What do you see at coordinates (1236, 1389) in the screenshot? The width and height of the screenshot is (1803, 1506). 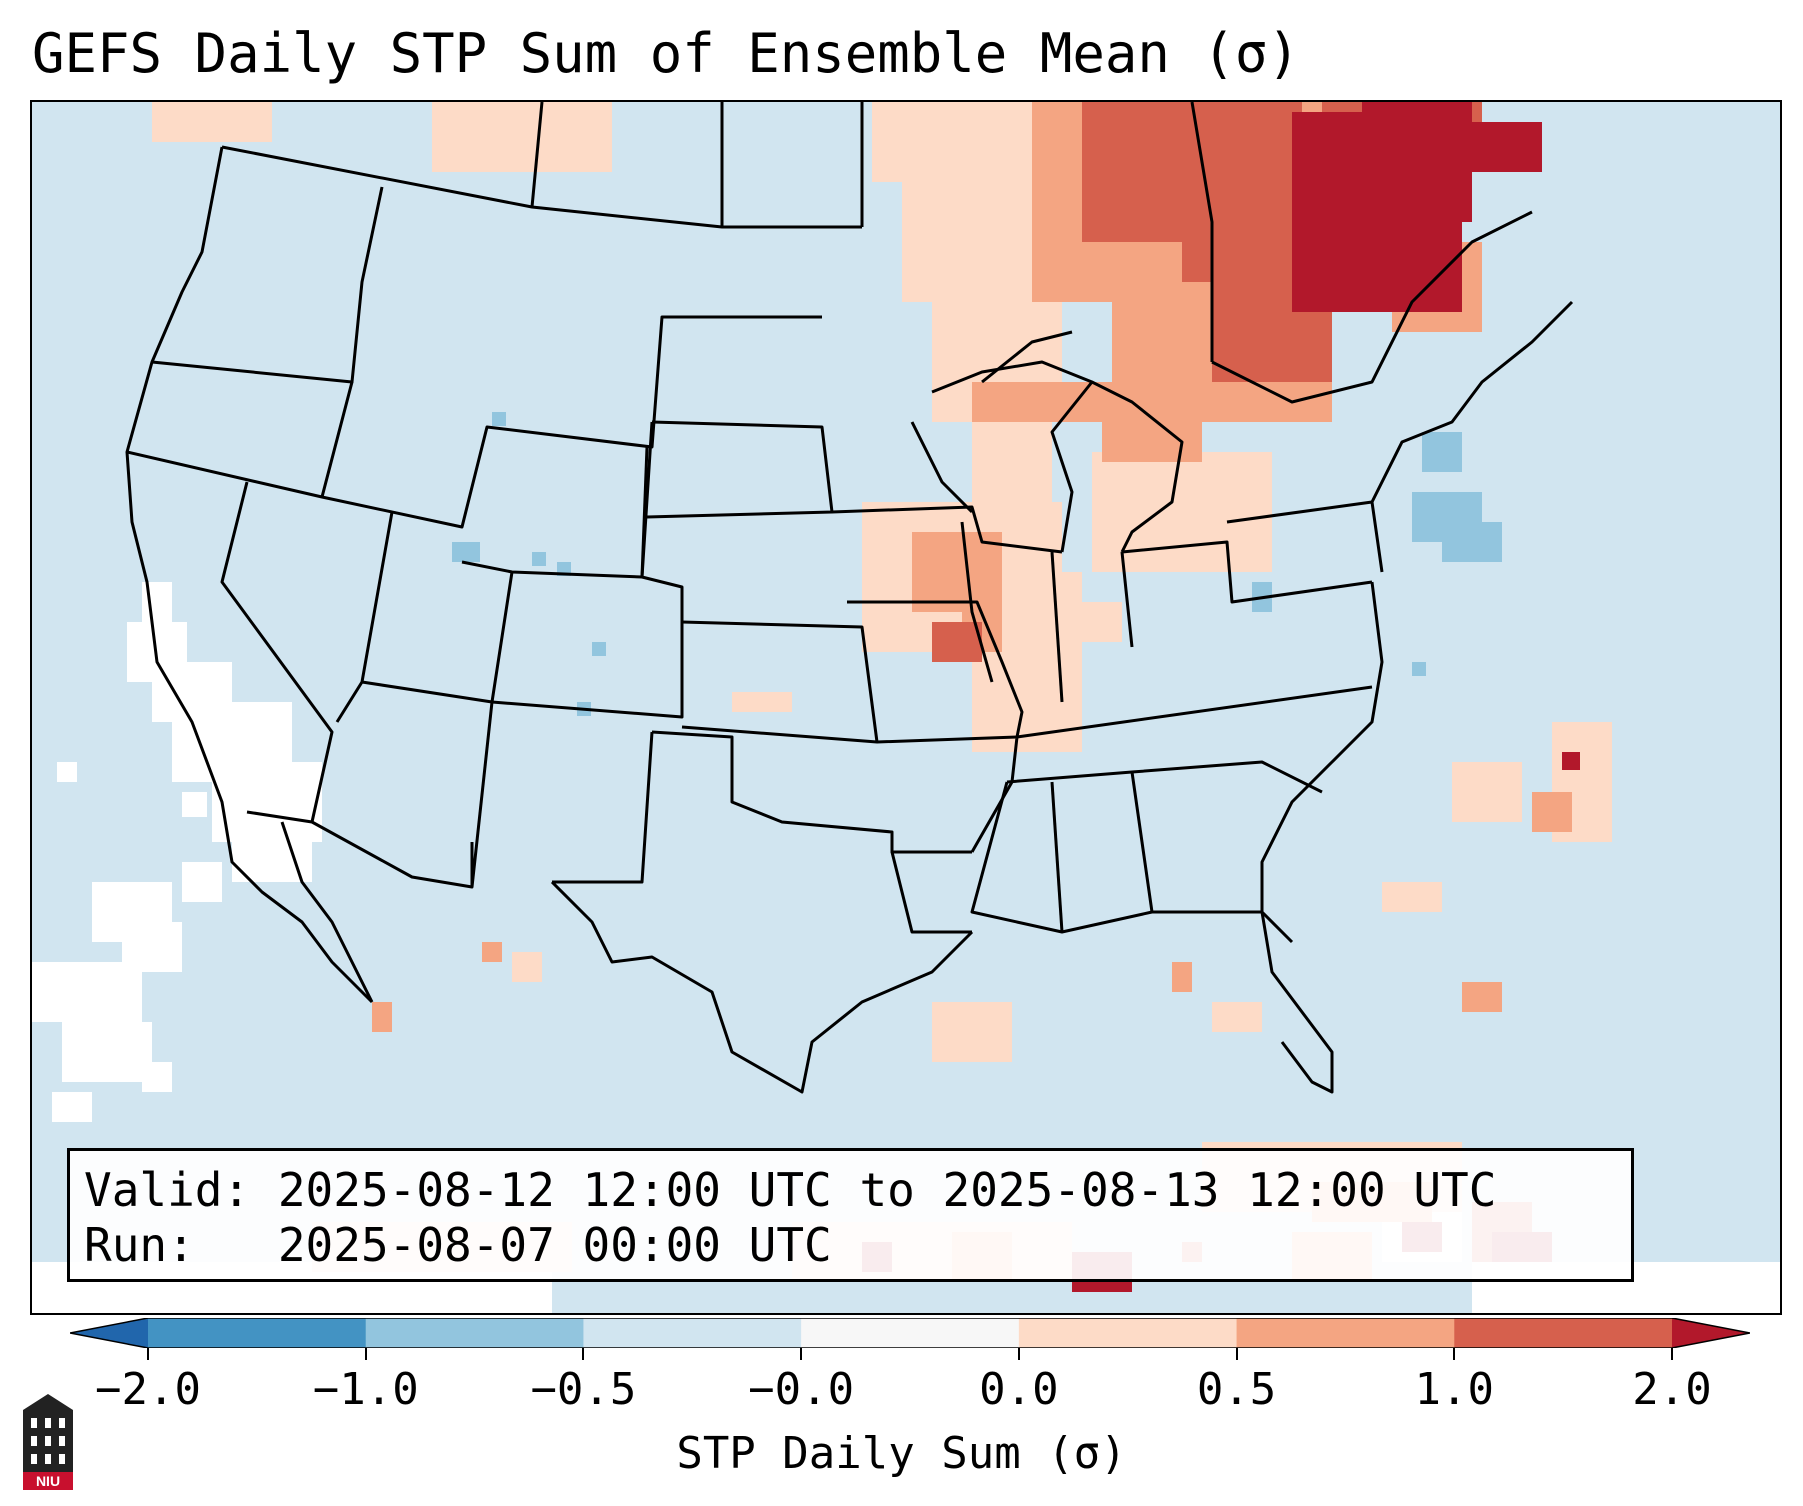 I see `colorbar-tick-label: 0.5` at bounding box center [1236, 1389].